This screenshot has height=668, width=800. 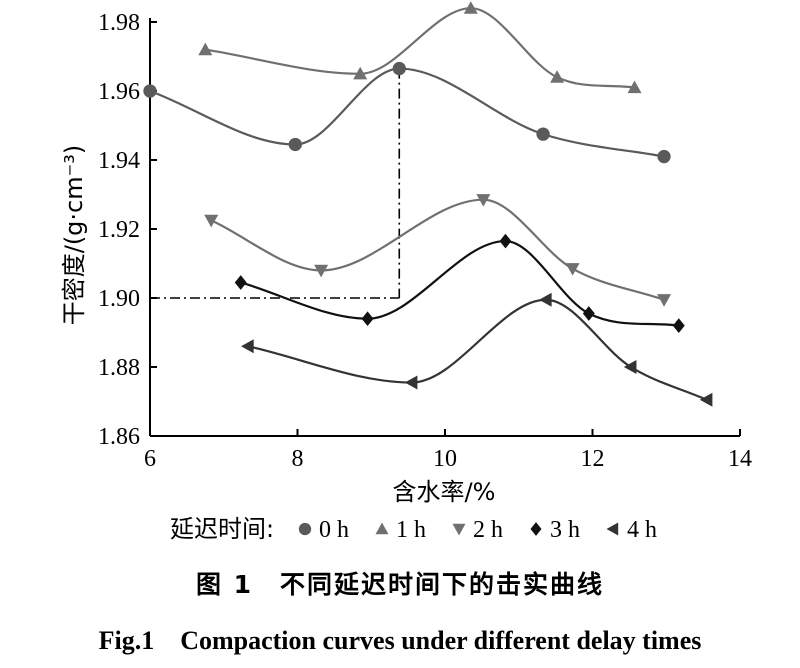 What do you see at coordinates (565, 530) in the screenshot?
I see `legend-item-3: 3 h` at bounding box center [565, 530].